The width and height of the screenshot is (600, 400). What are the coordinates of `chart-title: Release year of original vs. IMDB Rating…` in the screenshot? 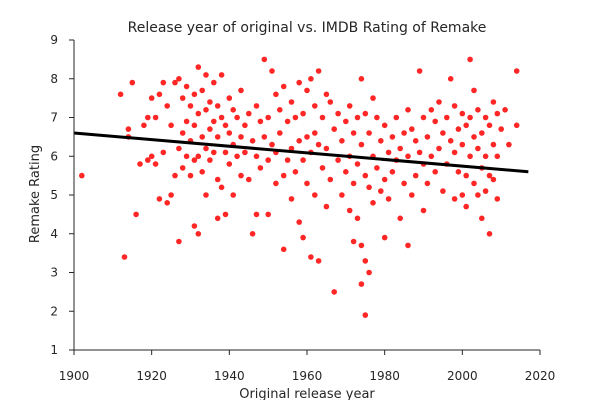 It's located at (307, 28).